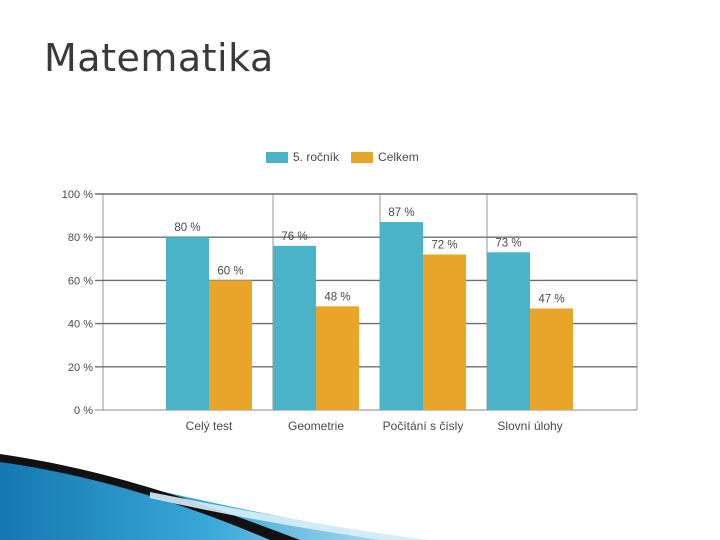 The image size is (720, 540). Describe the element at coordinates (215, 497) in the screenshot. I see `decorative-swoosh` at that location.